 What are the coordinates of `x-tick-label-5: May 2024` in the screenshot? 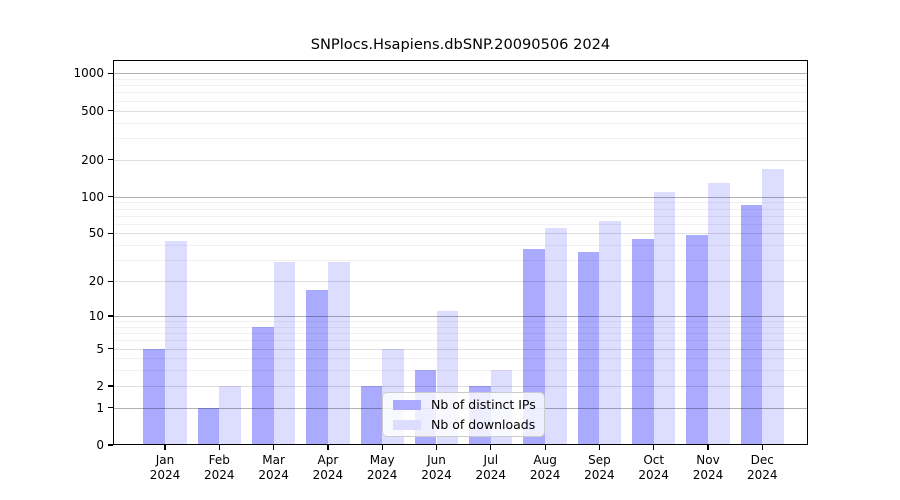 It's located at (382, 467).